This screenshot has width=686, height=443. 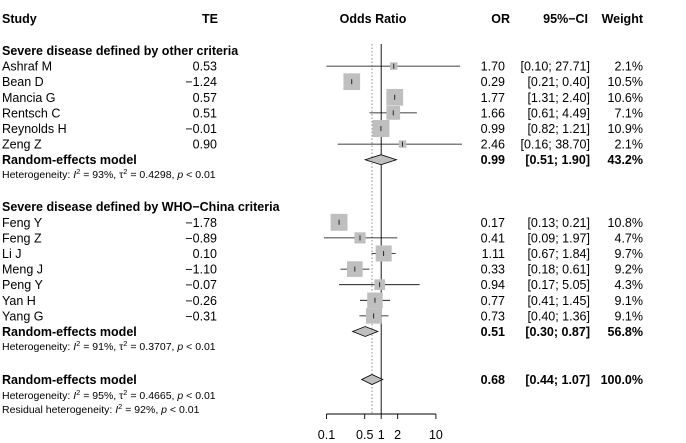 I want to click on subgroup-pooled-or: 0.99, so click(x=493, y=160).